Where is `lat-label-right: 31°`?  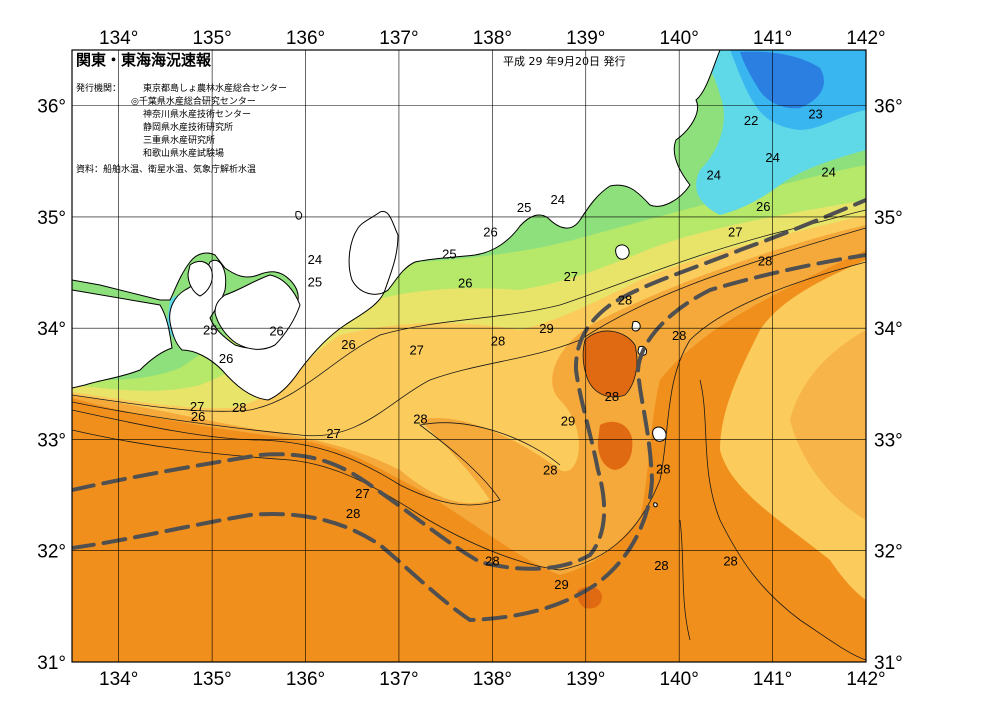
lat-label-right: 31° is located at coordinates (888, 663).